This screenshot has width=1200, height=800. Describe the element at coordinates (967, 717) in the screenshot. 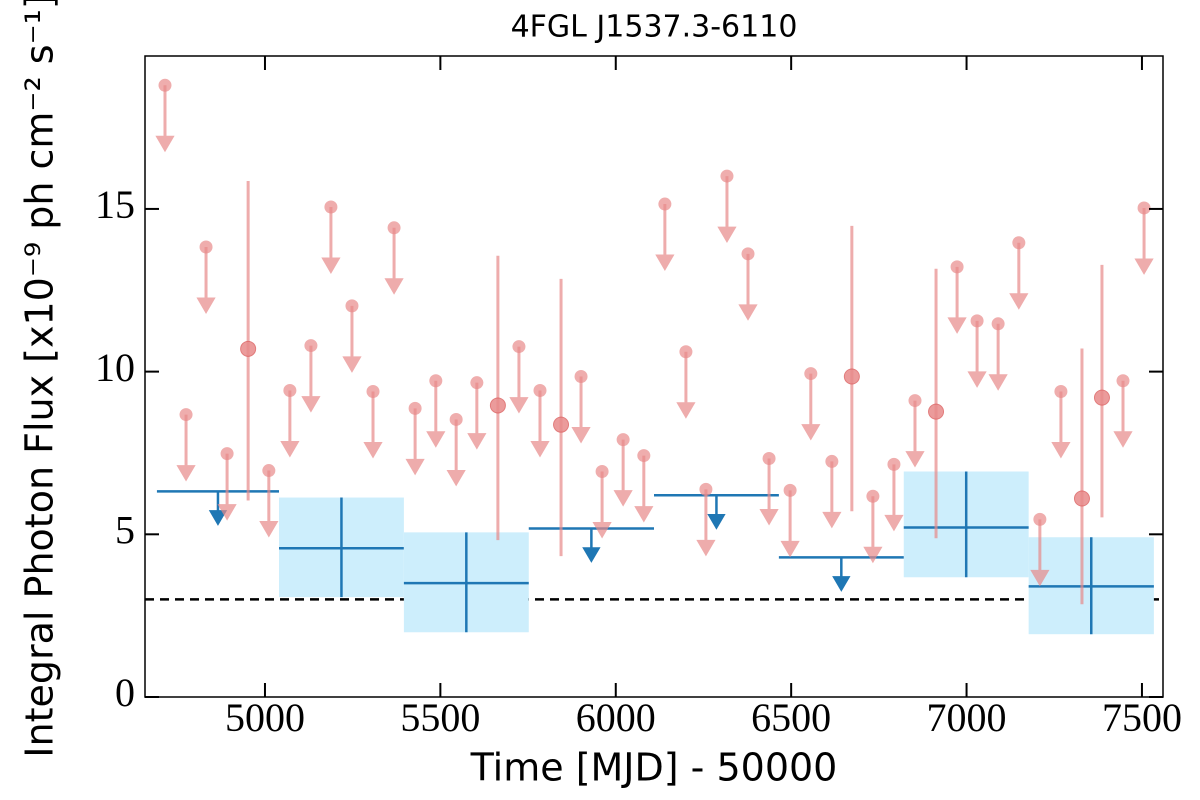

I see `x-tick-label: 7000` at that location.